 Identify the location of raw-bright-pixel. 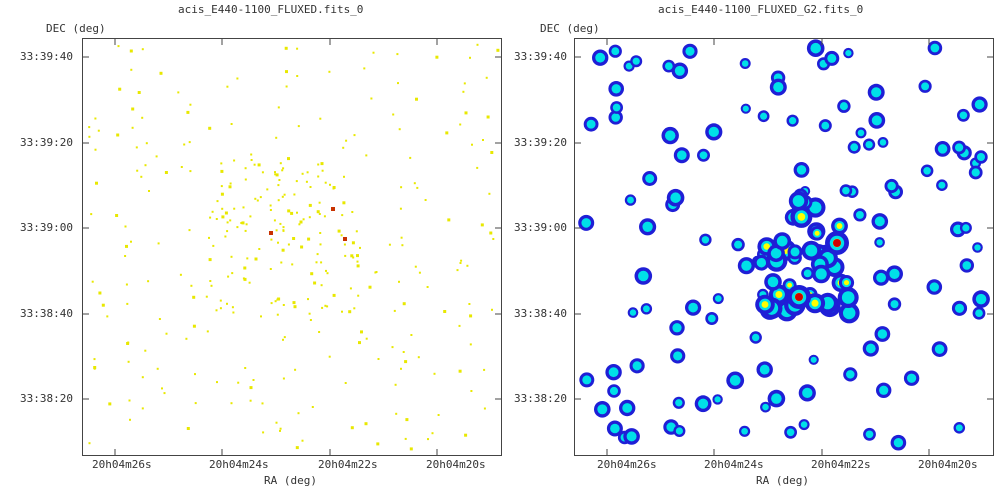
(271, 233).